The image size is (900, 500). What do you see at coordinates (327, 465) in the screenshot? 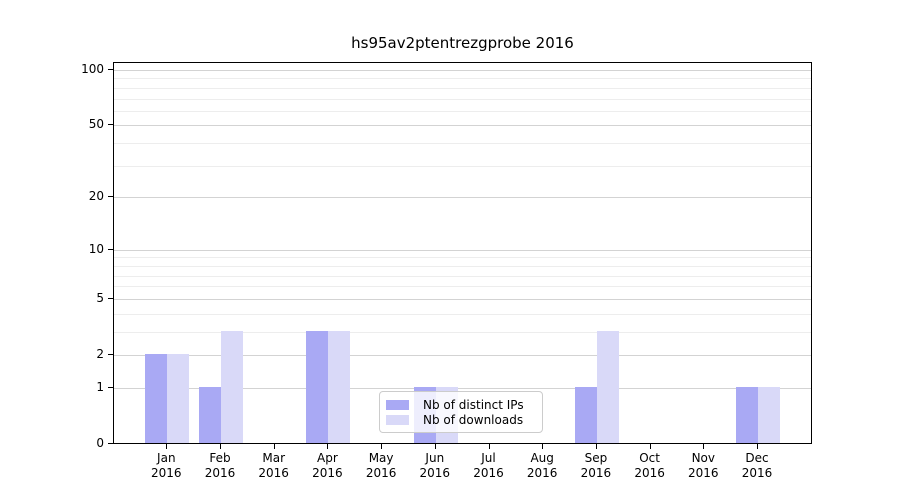
I see `x-tick-label-apr: Apr 2016` at bounding box center [327, 465].